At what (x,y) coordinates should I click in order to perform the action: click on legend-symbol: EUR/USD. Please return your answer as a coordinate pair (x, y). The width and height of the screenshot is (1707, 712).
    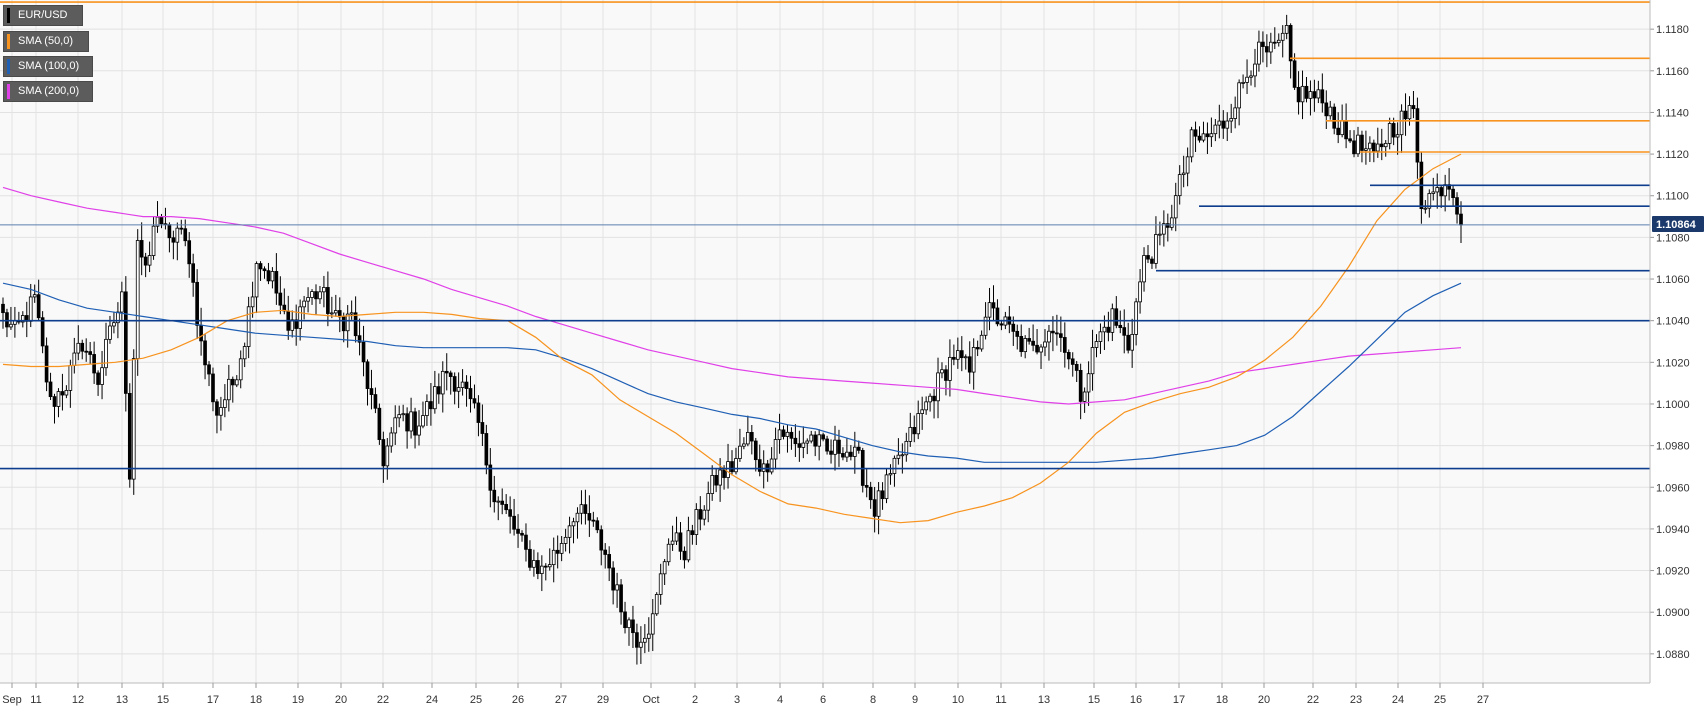
    Looking at the image, I should click on (43, 15).